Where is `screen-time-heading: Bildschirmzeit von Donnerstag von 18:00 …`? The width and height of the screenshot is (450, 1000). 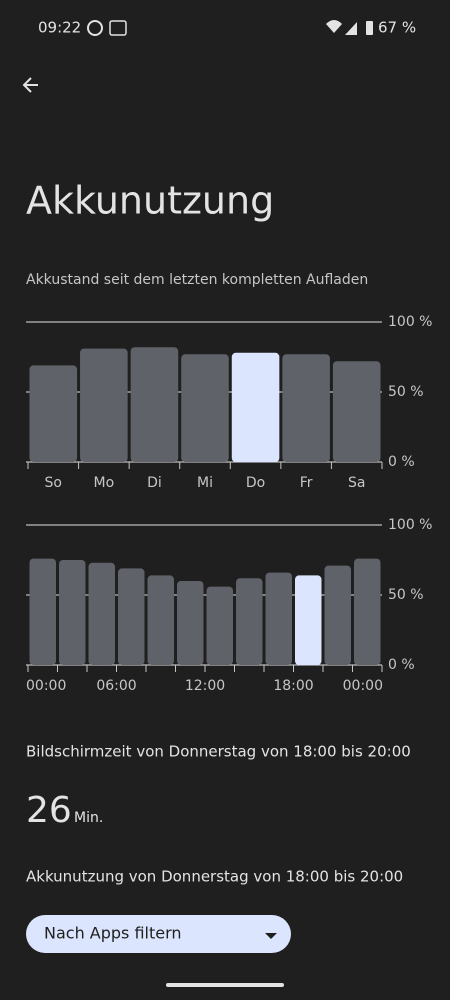 screen-time-heading: Bildschirmzeit von Donnerstag von 18:00 … is located at coordinates (218, 752).